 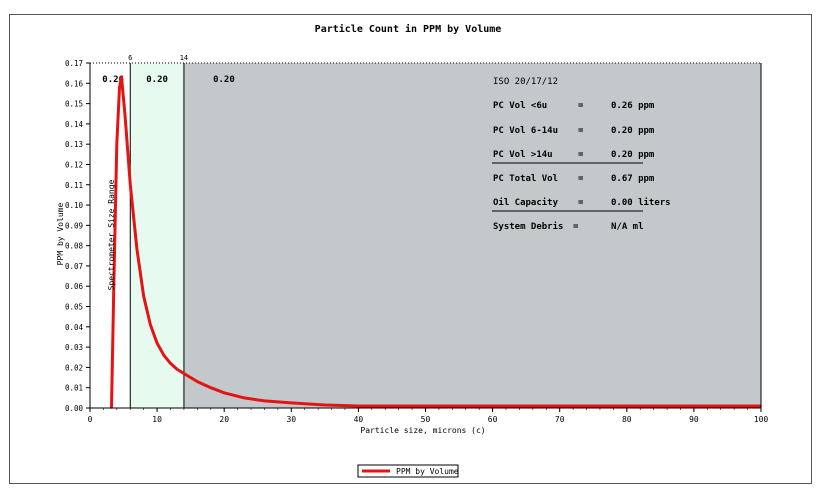 I want to click on legend: PPM by Volume, so click(x=408, y=471).